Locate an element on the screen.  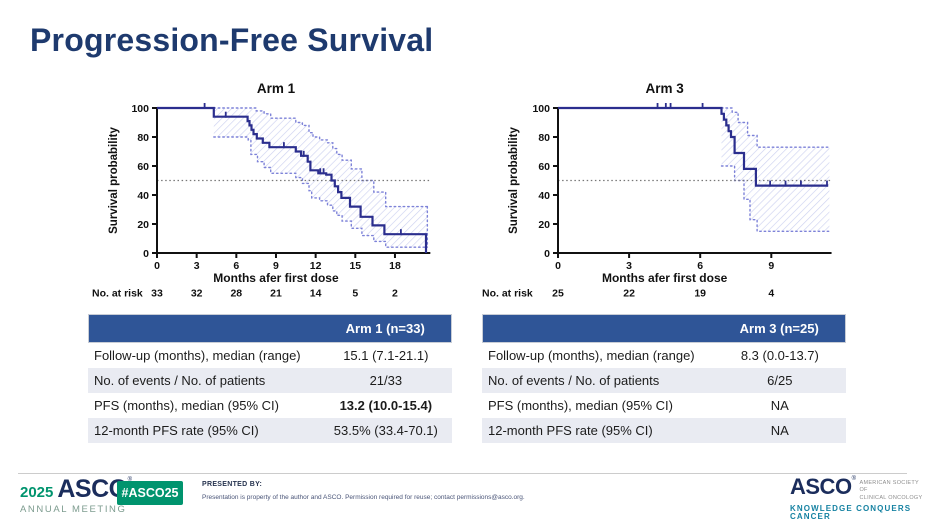
row-value: 6/25 is located at coordinates (780, 380).